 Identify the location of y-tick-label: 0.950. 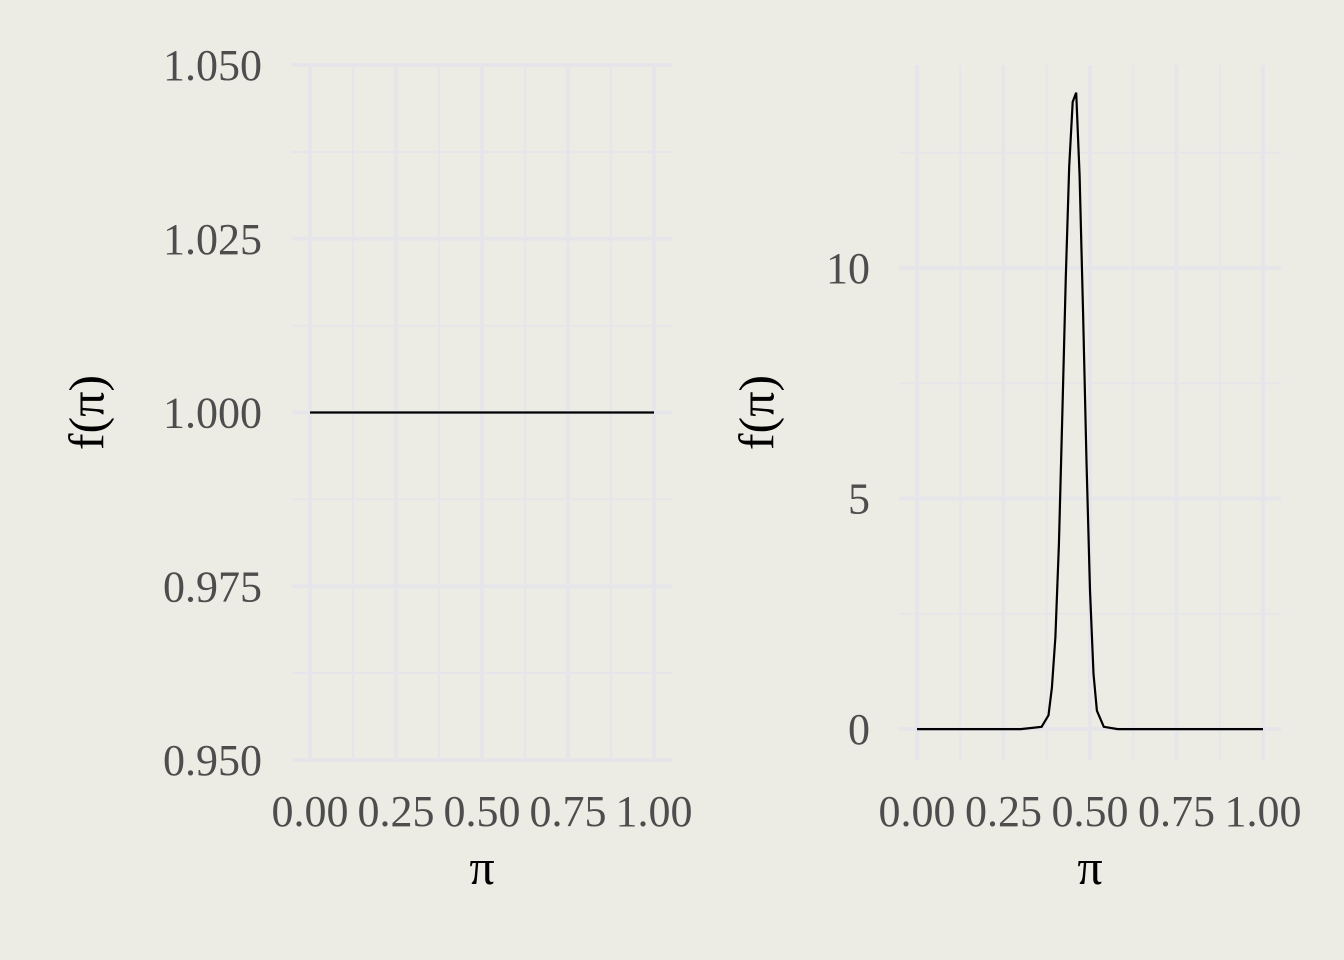
(212, 760).